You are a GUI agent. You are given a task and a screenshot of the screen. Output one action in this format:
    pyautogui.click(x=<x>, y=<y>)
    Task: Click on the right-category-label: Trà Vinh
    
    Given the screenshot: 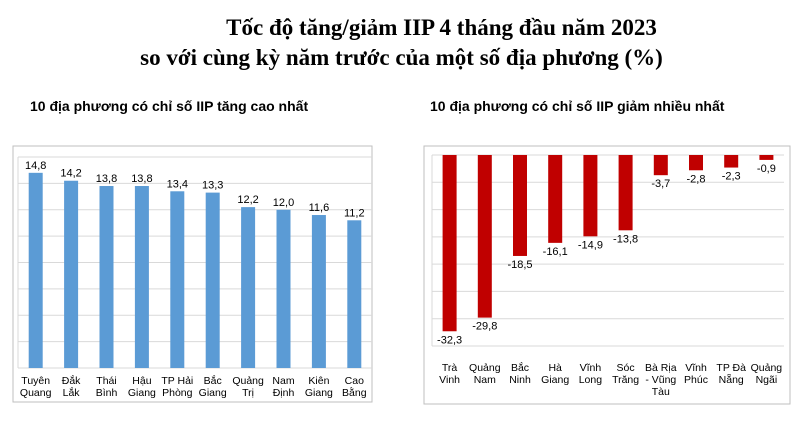 What is the action you would take?
    pyautogui.click(x=449, y=374)
    